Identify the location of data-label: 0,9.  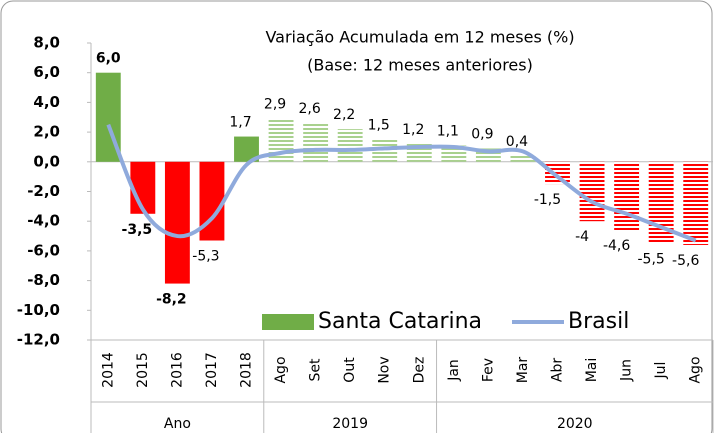
(482, 134).